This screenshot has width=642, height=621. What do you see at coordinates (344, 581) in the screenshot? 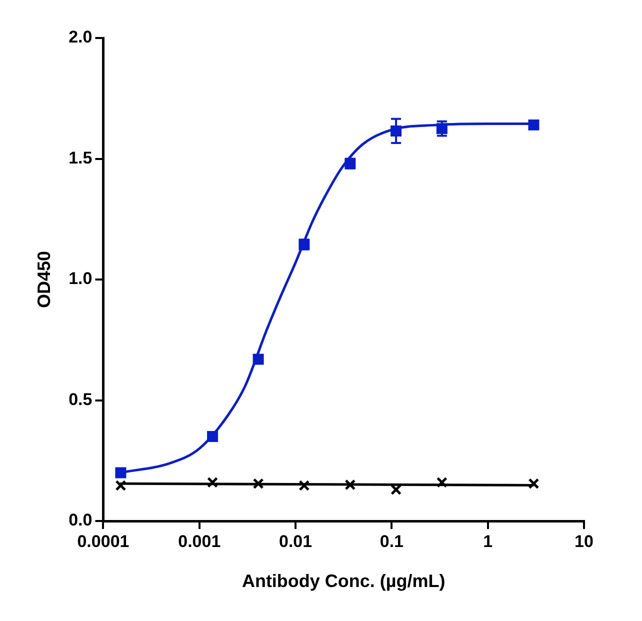
I see `x-axis-title: Antibody Conc. (µg/mL)` at bounding box center [344, 581].